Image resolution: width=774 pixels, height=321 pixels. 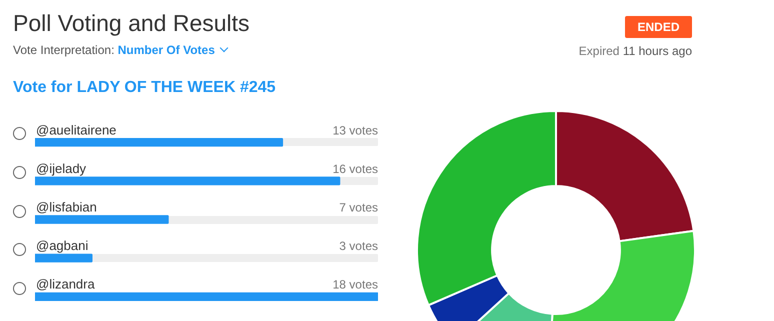 I want to click on text: Expired, so click(x=599, y=51).